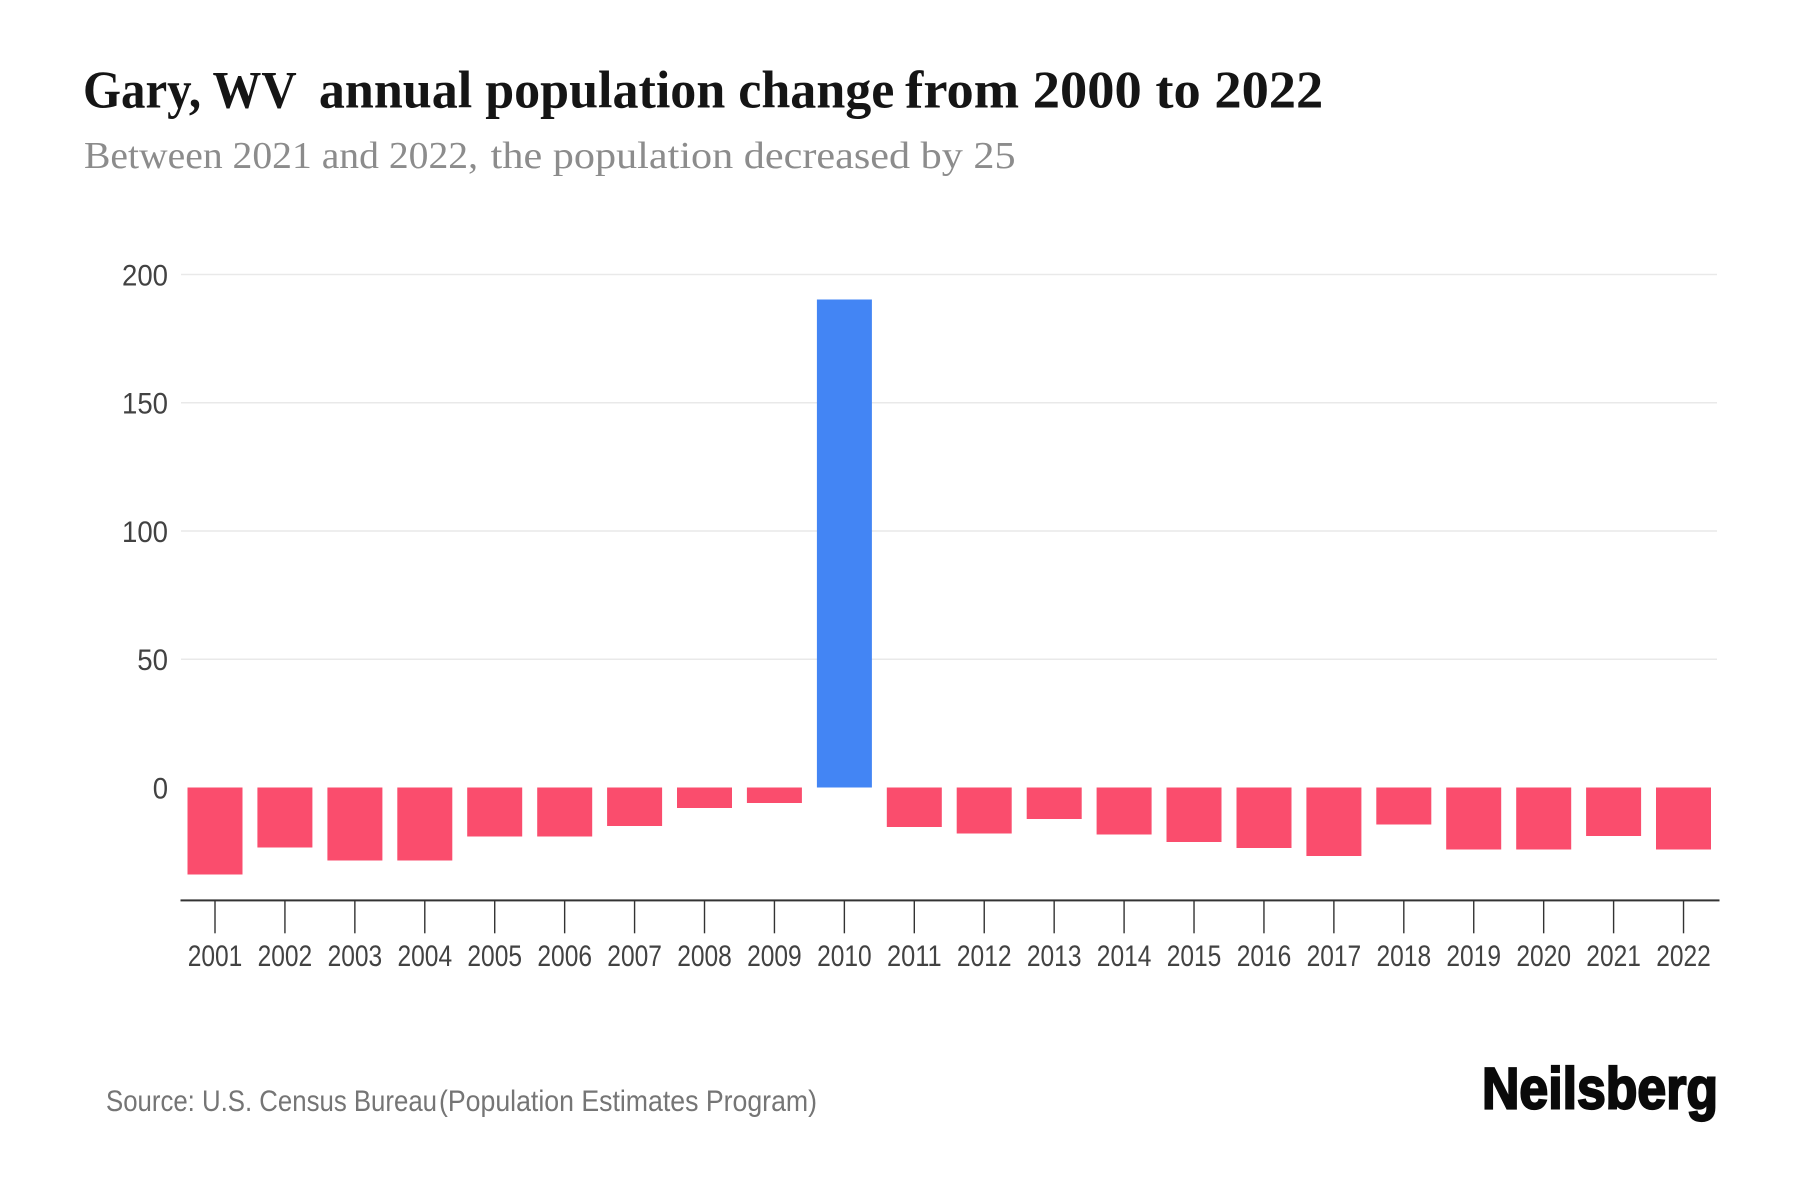  Describe the element at coordinates (844, 956) in the screenshot. I see `svg-text: 2010` at that location.